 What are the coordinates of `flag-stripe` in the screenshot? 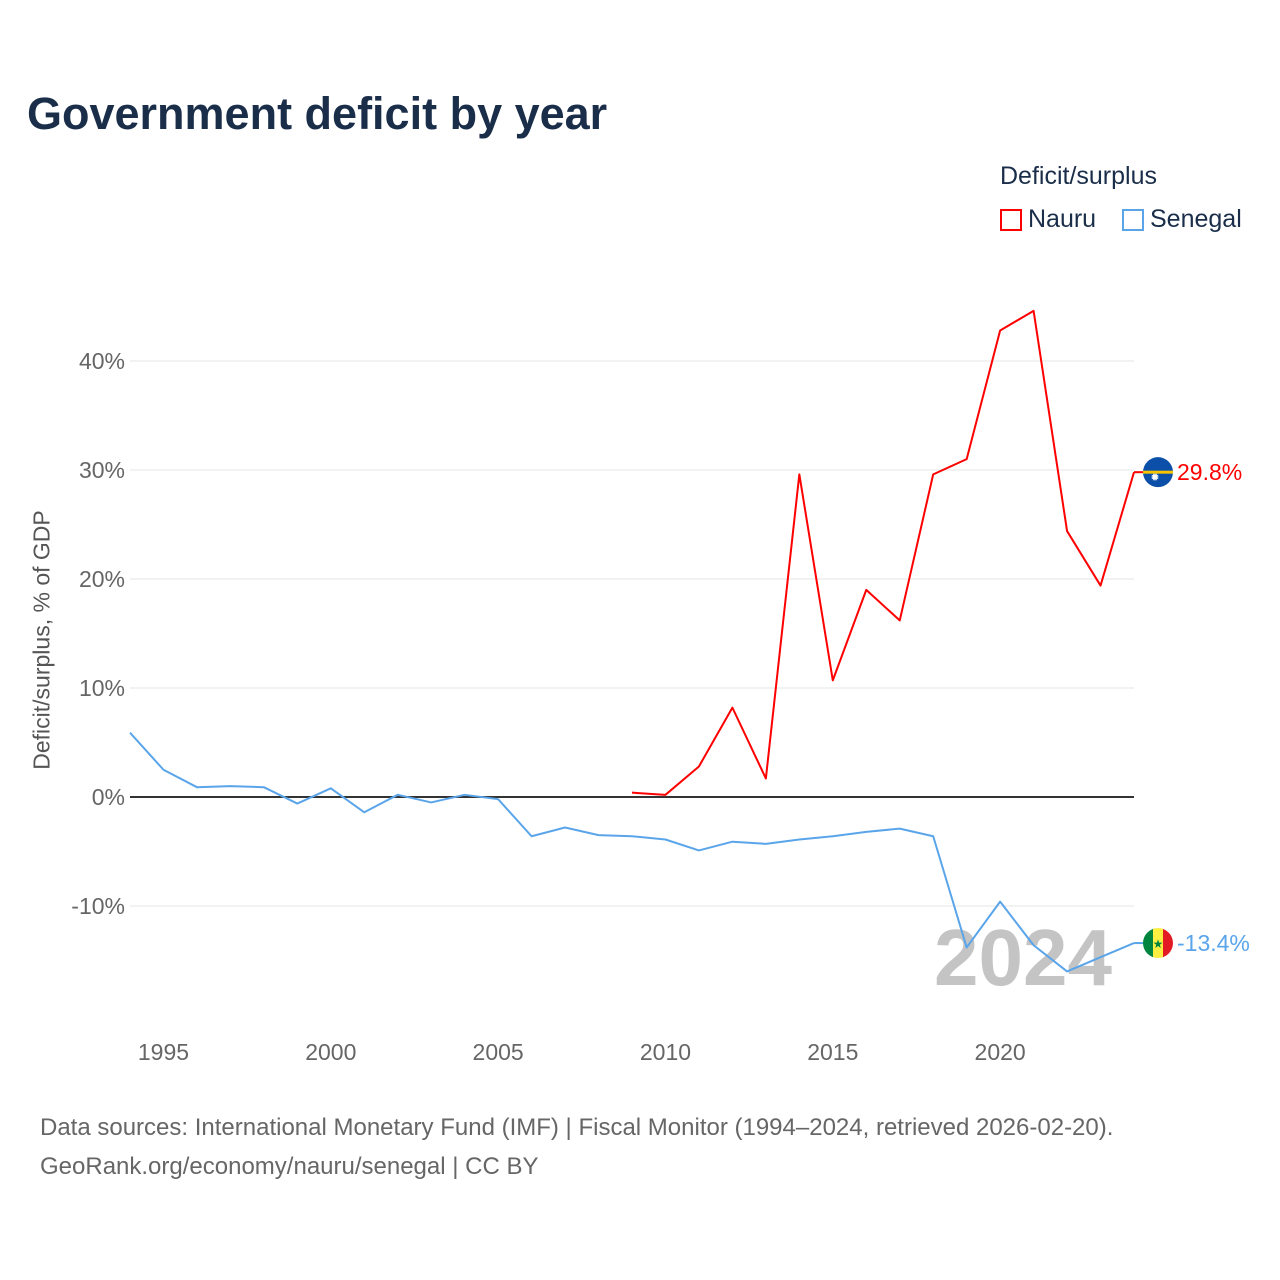 It's located at (1158, 472).